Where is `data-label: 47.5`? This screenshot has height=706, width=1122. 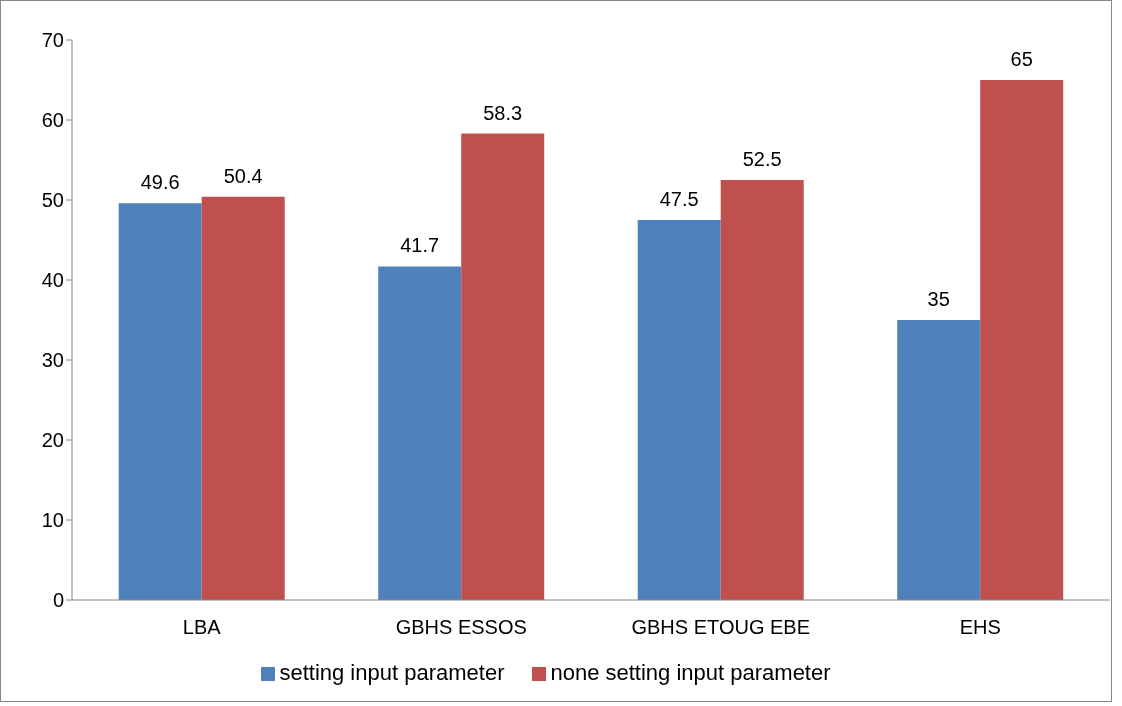
data-label: 47.5 is located at coordinates (679, 199).